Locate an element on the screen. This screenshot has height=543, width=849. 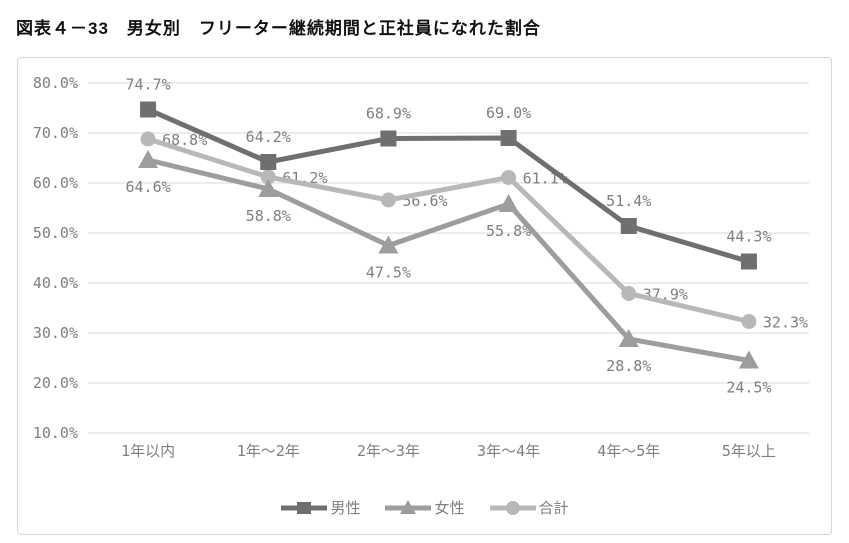
data-label-male: 51.4% is located at coordinates (628, 201).